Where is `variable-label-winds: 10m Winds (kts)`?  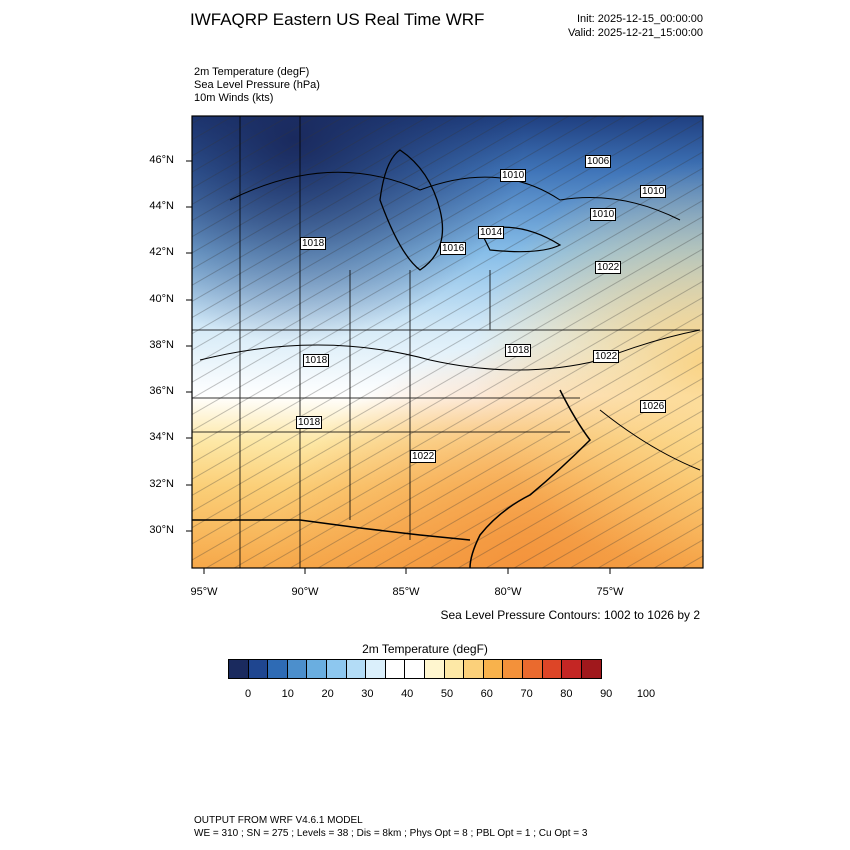 variable-label-winds: 10m Winds (kts) is located at coordinates (234, 98).